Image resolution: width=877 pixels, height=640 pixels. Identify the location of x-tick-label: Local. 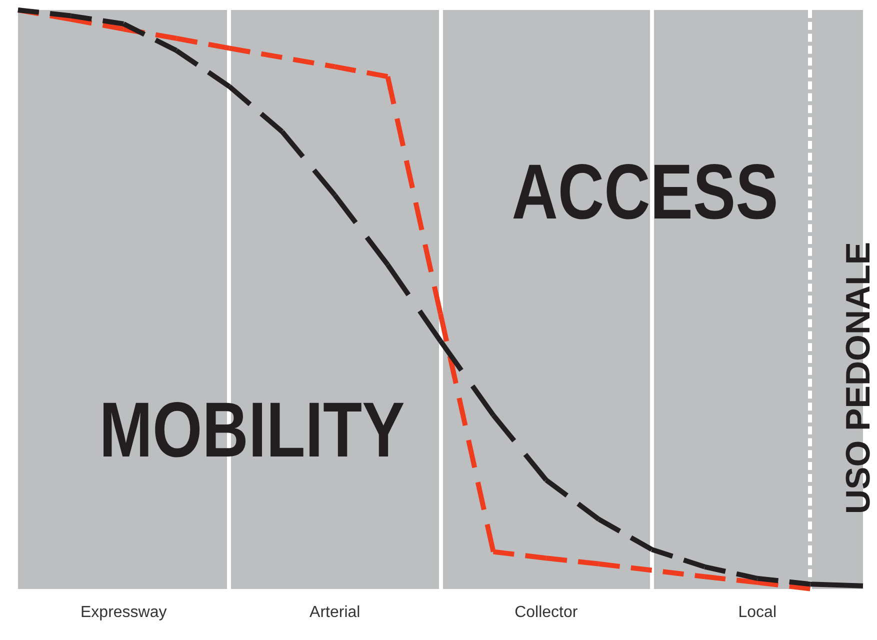
(757, 612).